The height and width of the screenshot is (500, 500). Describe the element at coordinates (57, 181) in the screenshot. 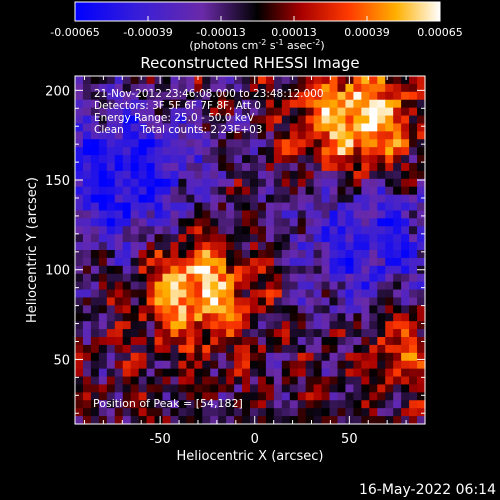

I see `y-tick-label: 150` at that location.